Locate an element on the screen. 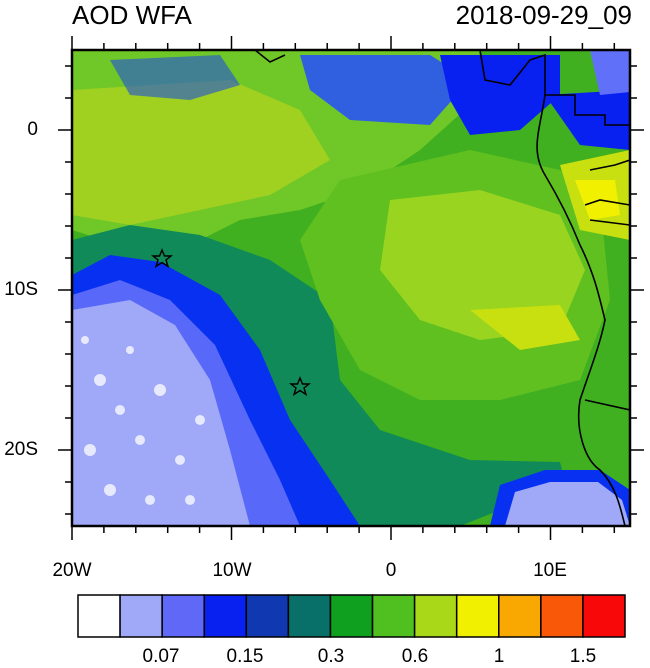  x-tick-label: 0 is located at coordinates (391, 570).